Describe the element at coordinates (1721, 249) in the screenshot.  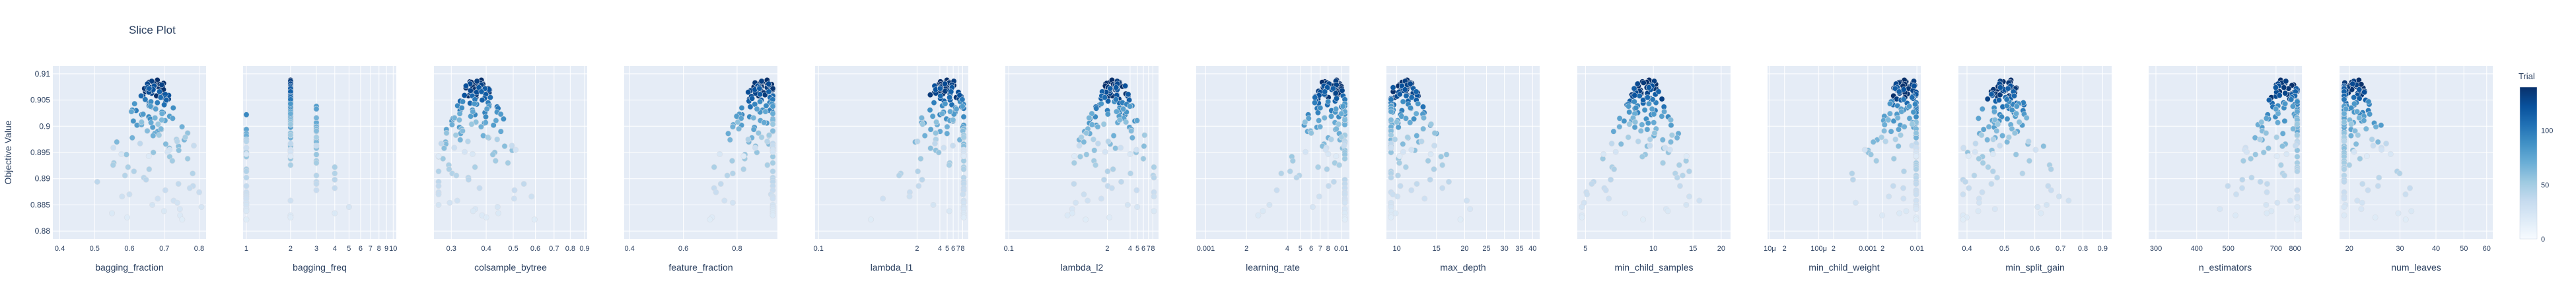
I see `x-tick-label: 20` at that location.